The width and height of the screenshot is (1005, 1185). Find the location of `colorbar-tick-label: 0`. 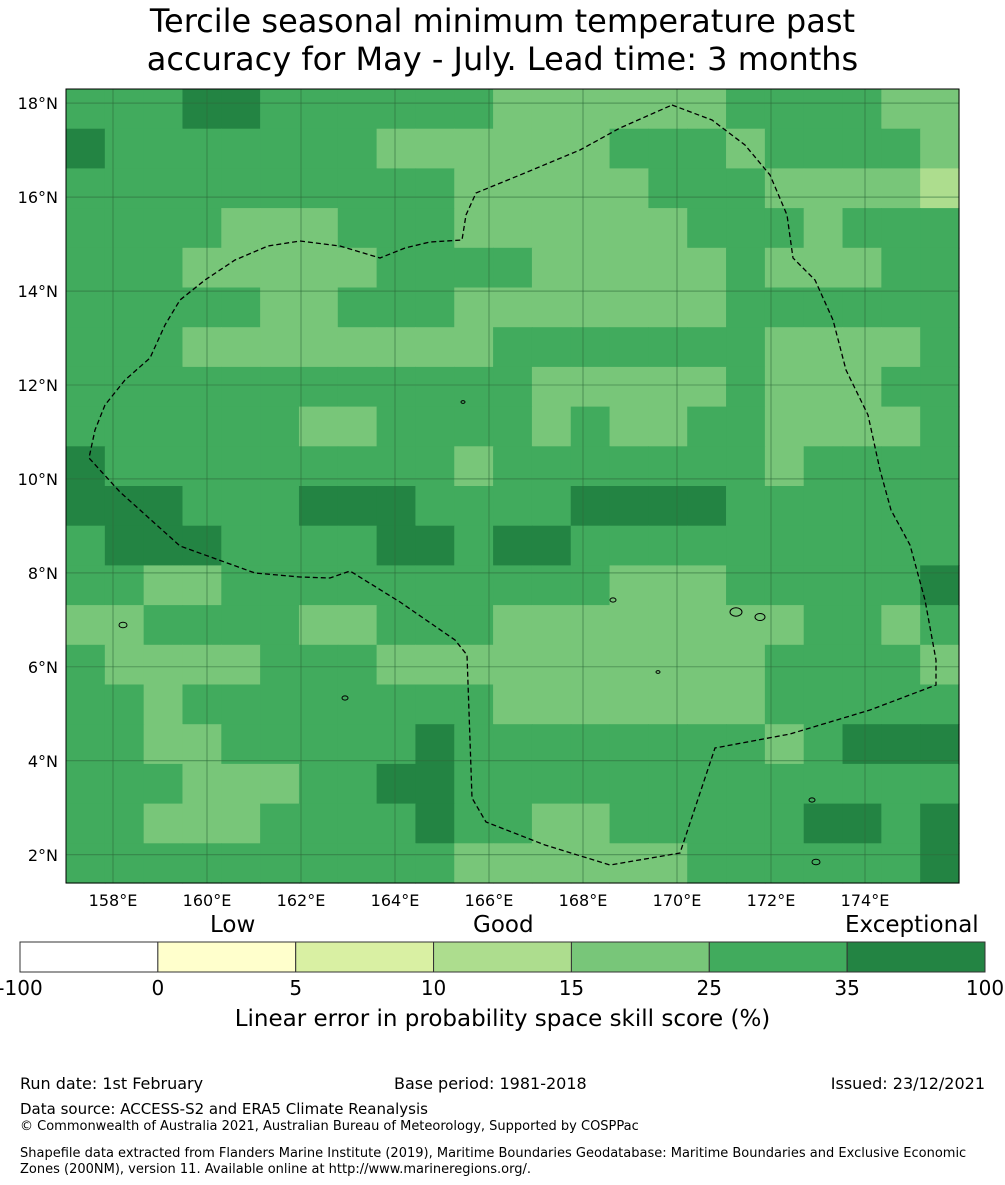

colorbar-tick-label: 0 is located at coordinates (158, 988).